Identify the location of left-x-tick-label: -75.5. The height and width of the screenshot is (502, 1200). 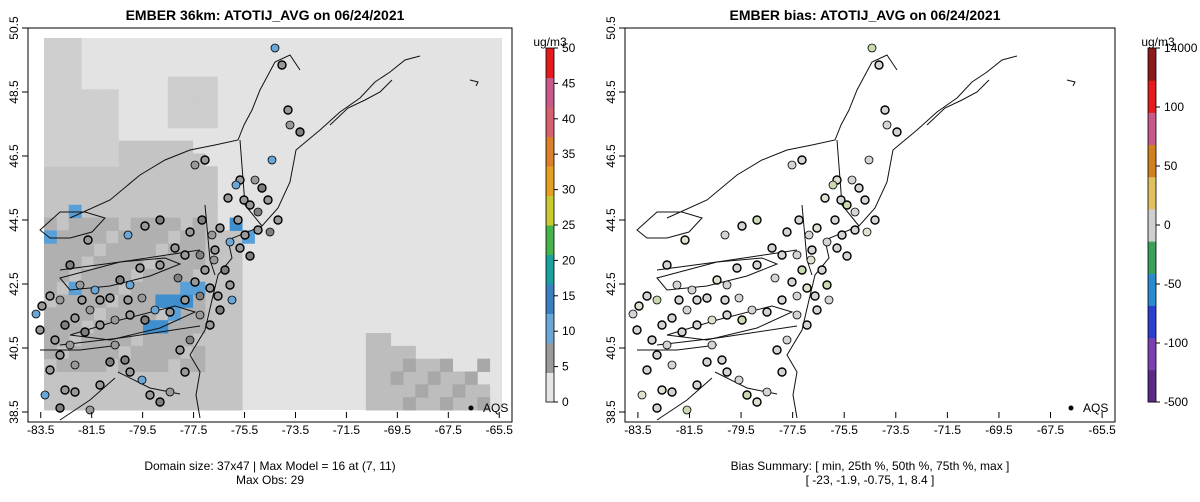
(245, 430).